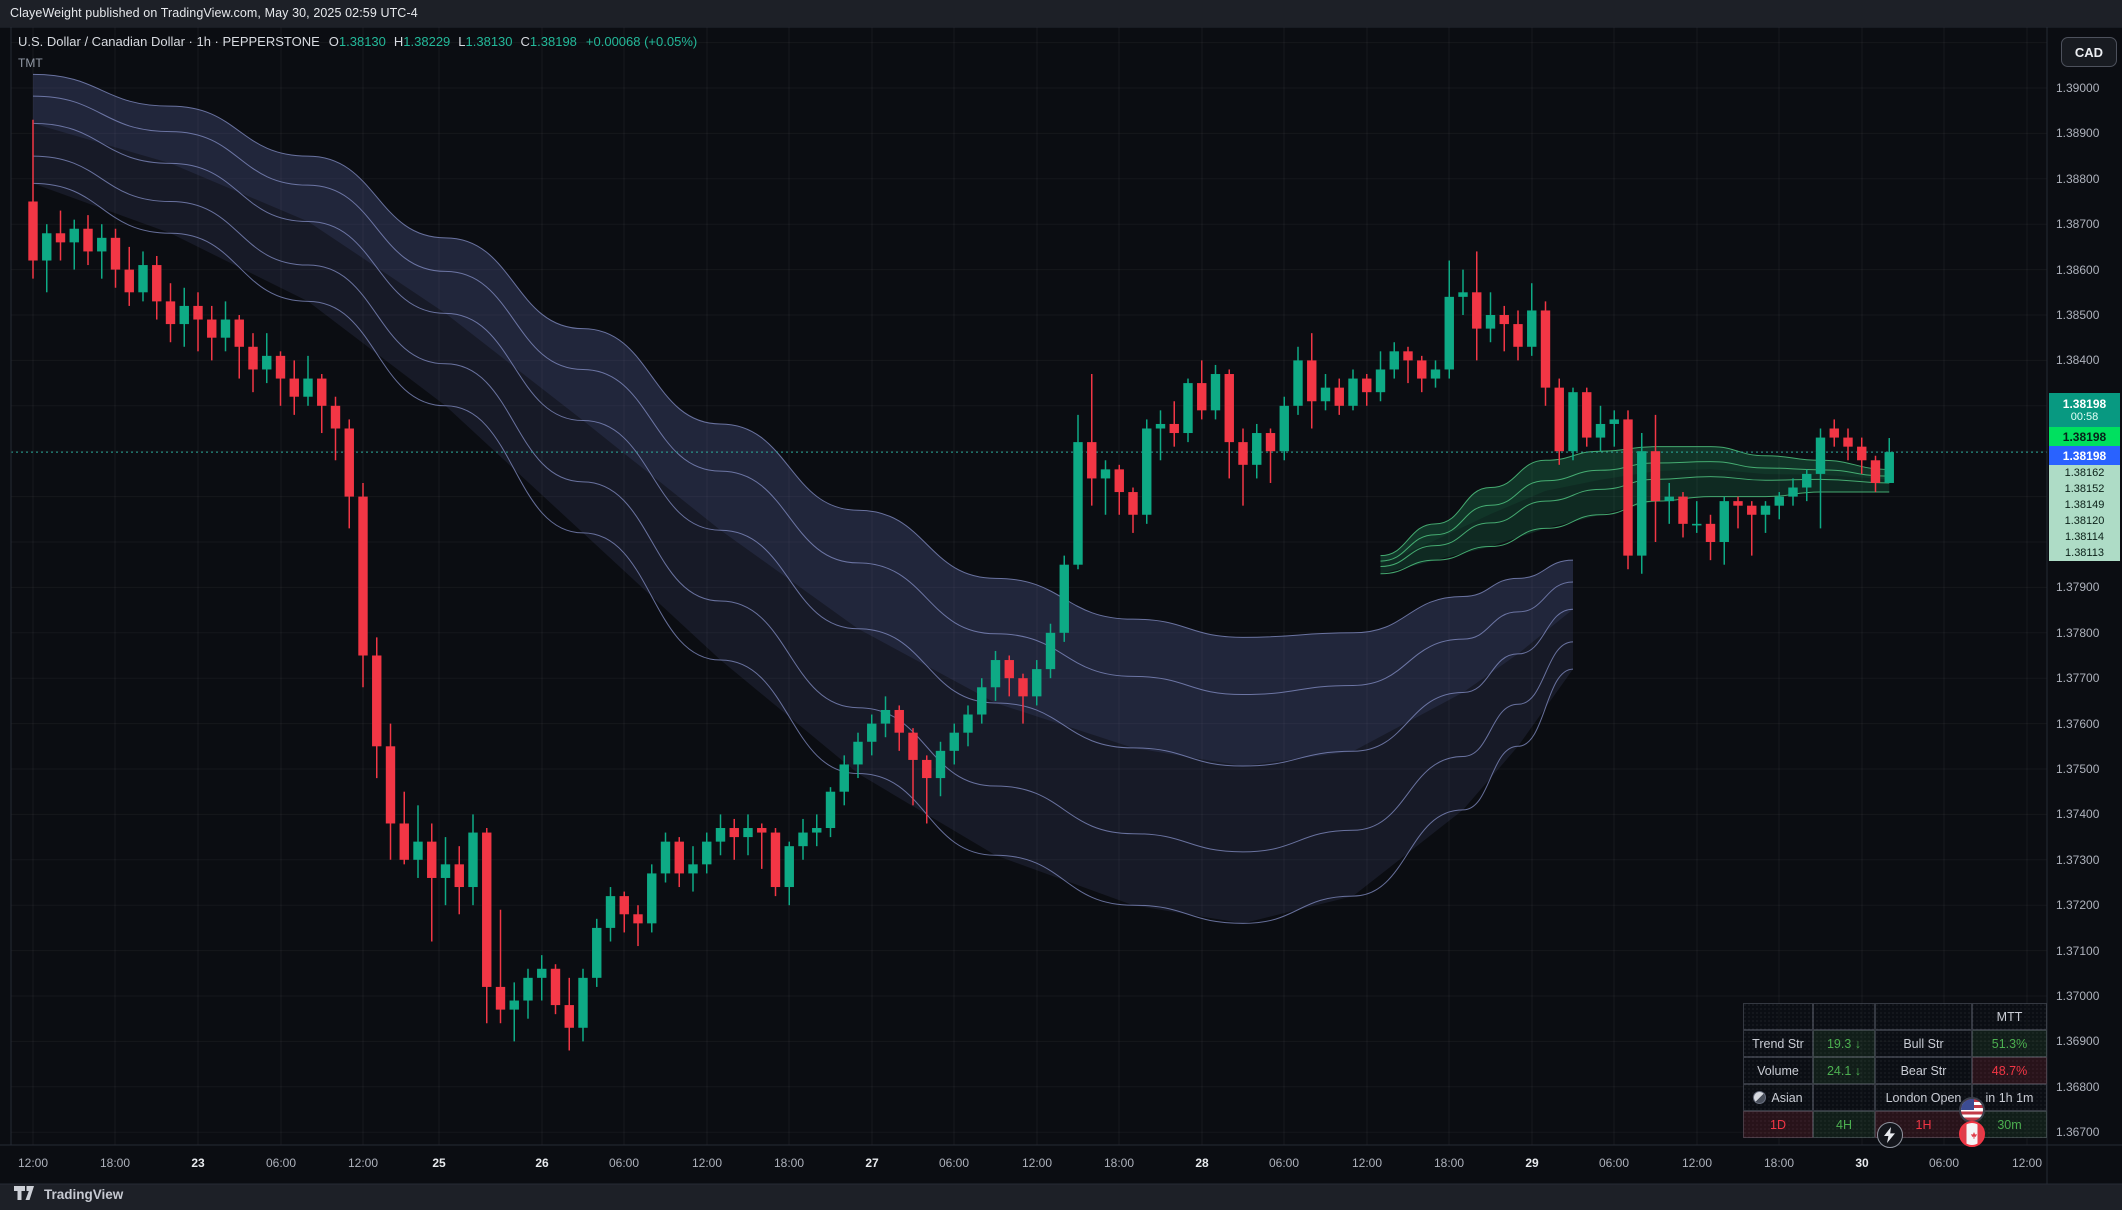 The width and height of the screenshot is (2122, 1210). I want to click on us-flag-icon, so click(1972, 1110).